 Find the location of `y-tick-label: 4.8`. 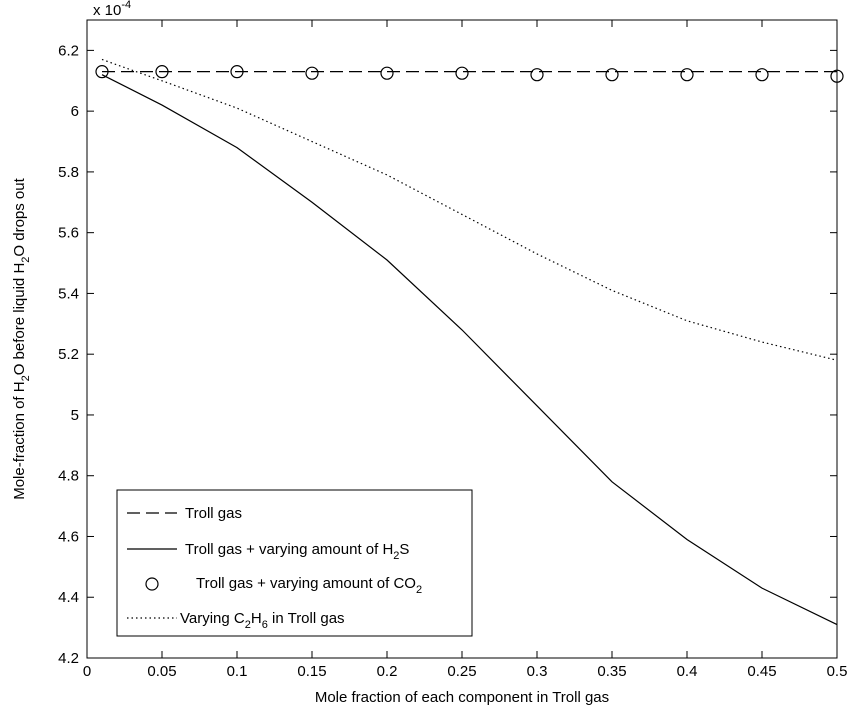

y-tick-label: 4.8 is located at coordinates (68, 476).